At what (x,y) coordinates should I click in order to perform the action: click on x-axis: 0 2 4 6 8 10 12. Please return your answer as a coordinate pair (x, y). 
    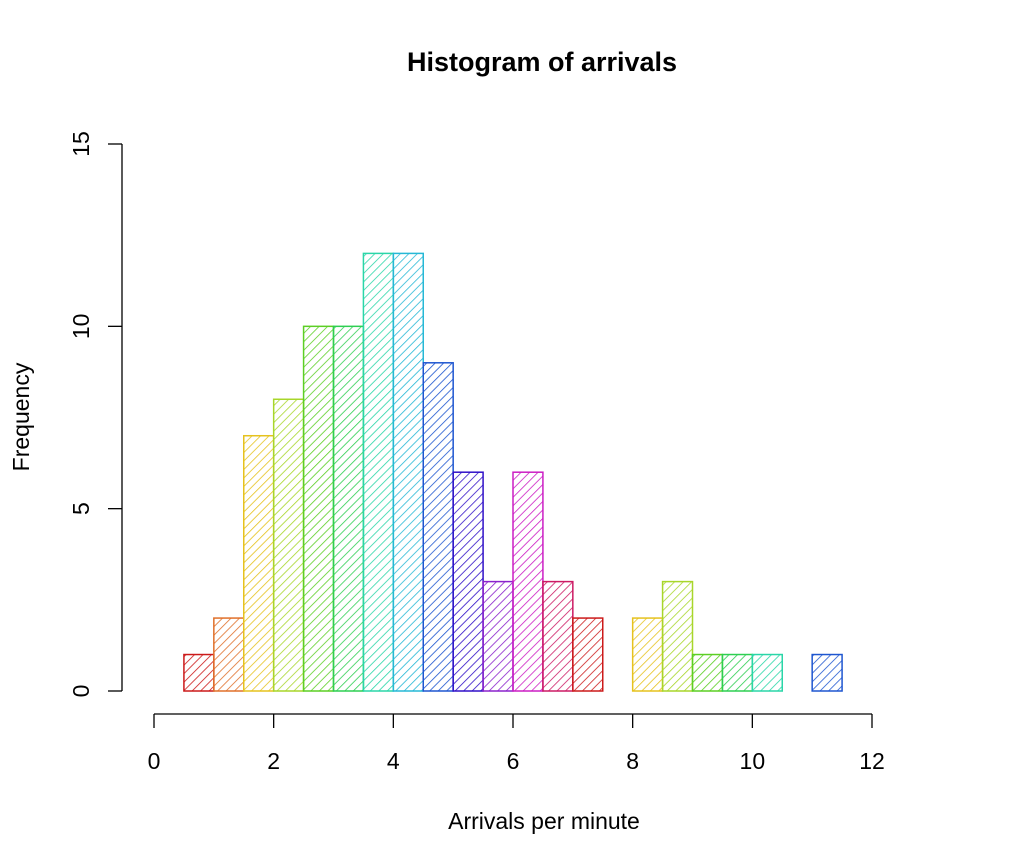
    Looking at the image, I should click on (516, 743).